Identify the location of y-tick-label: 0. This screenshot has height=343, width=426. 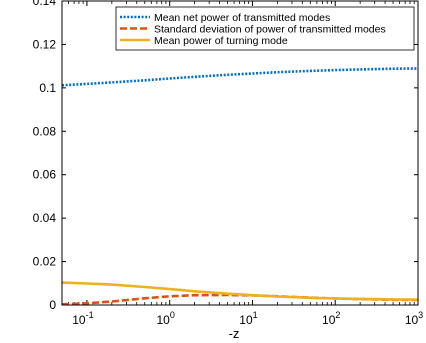
(52, 305).